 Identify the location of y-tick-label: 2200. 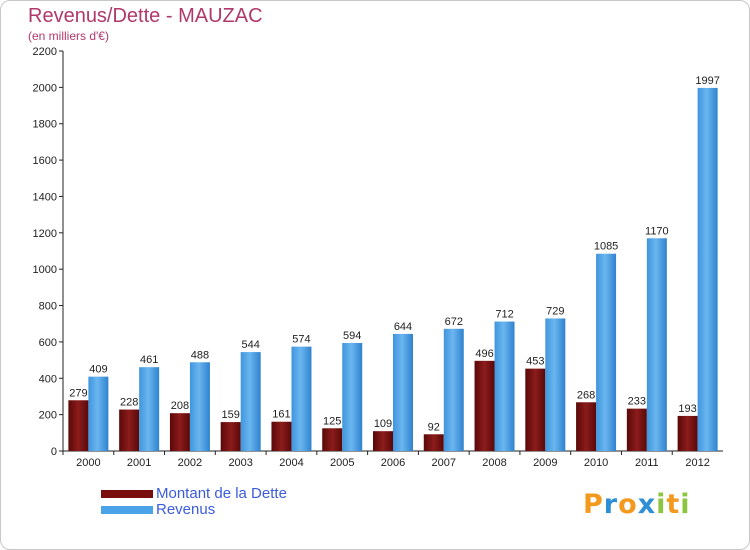
(45, 52).